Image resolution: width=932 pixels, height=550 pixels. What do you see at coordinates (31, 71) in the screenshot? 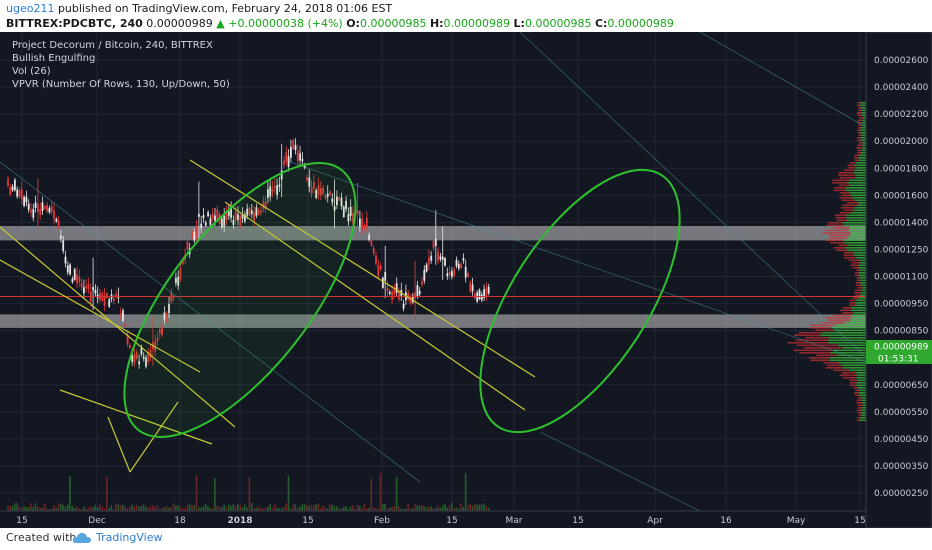
I see `indicator-volume: Vol (26)` at bounding box center [31, 71].